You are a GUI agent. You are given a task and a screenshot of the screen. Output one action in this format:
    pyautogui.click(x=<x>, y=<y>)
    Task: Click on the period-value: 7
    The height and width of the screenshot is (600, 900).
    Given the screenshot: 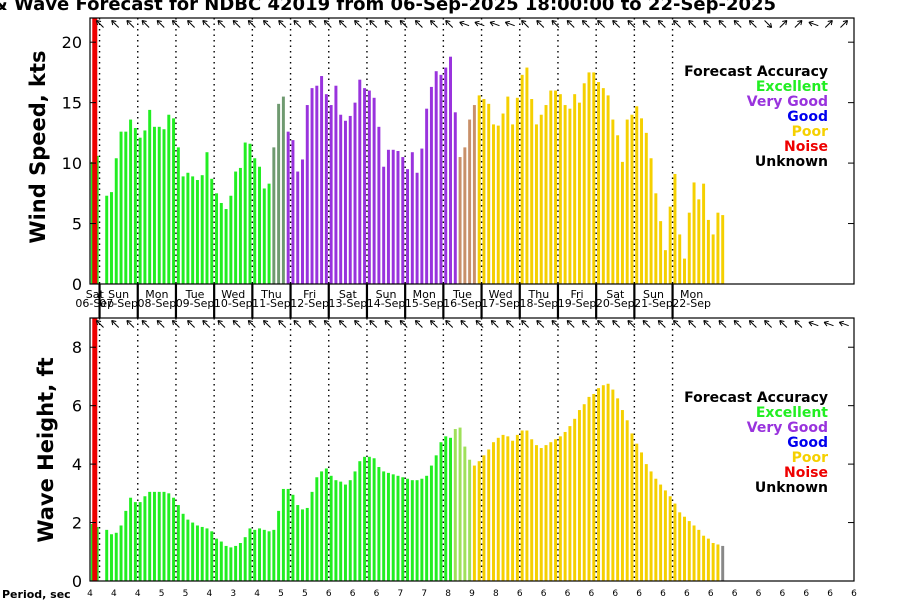 What is the action you would take?
    pyautogui.click(x=424, y=594)
    